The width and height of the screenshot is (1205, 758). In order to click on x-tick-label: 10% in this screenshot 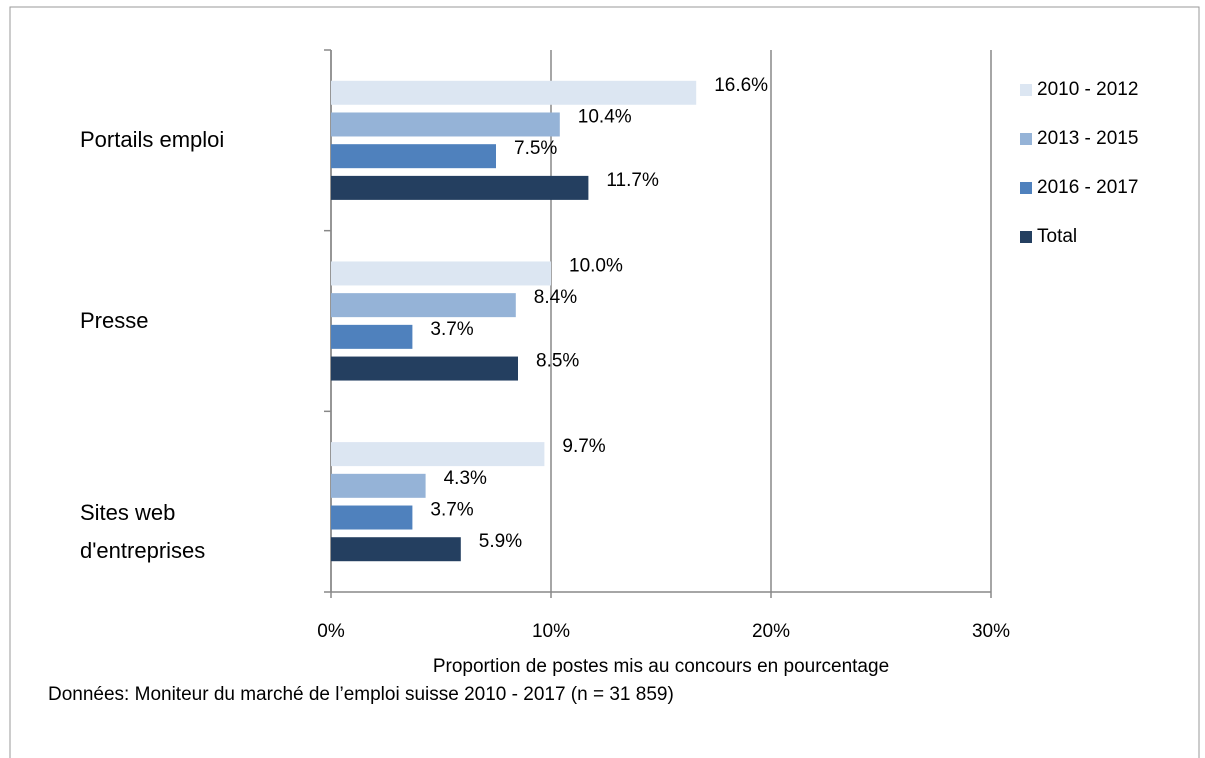, I will do `click(551, 631)`.